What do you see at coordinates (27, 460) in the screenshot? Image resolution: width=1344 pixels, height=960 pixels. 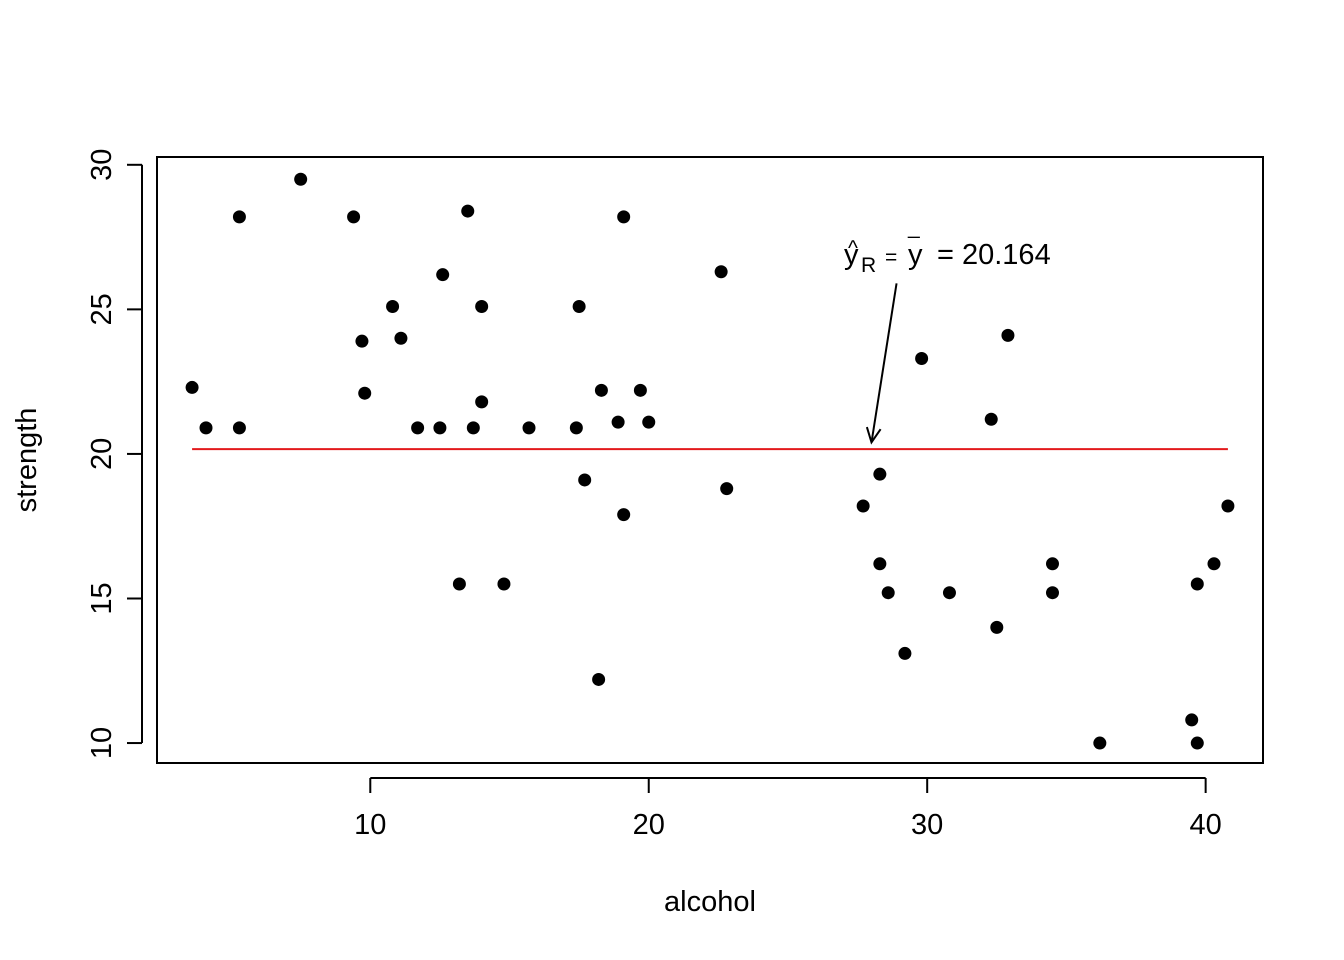 I see `y-axis-title: strength` at bounding box center [27, 460].